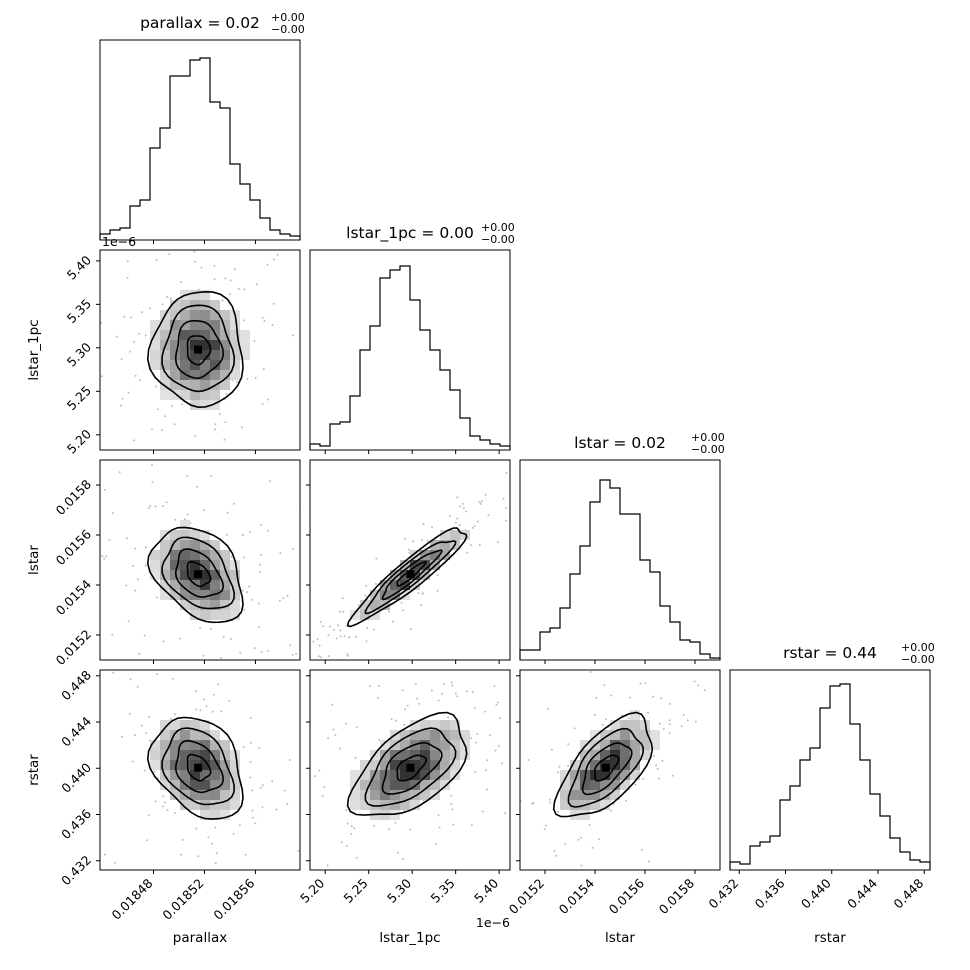 The image size is (970, 970). What do you see at coordinates (410, 350) in the screenshot?
I see `axes-frame` at bounding box center [410, 350].